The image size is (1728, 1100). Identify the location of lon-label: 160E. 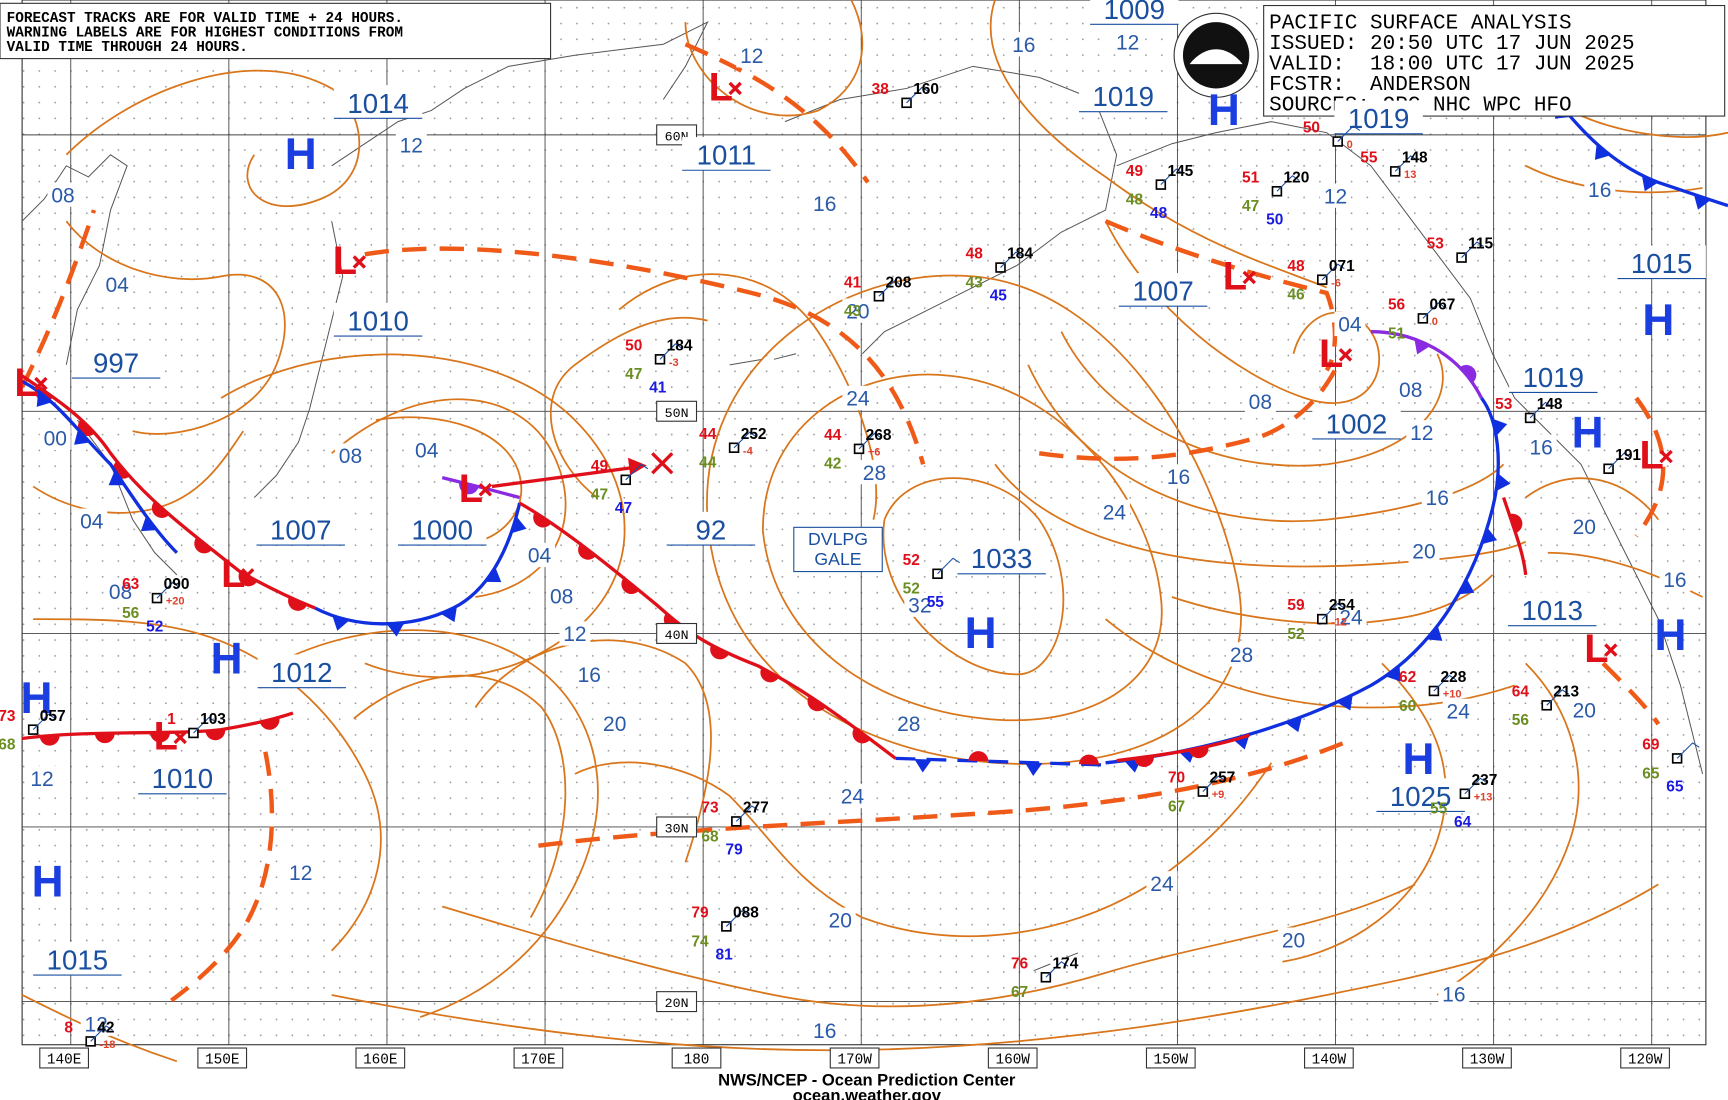
(380, 1061).